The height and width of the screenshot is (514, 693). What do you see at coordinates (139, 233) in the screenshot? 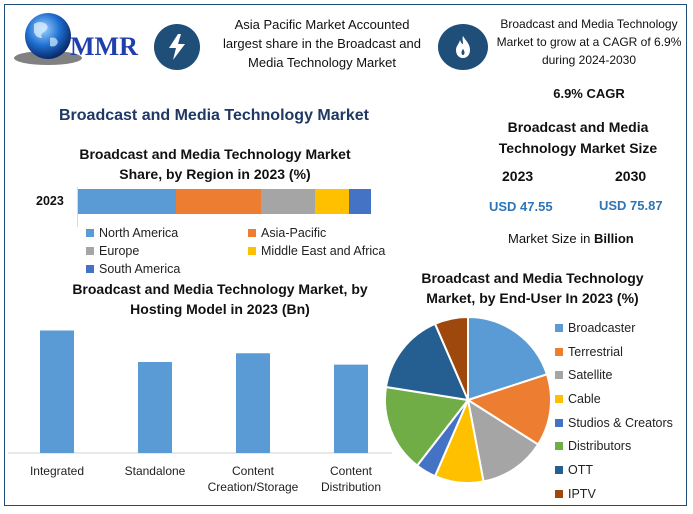
I see `legend-label: North America` at bounding box center [139, 233].